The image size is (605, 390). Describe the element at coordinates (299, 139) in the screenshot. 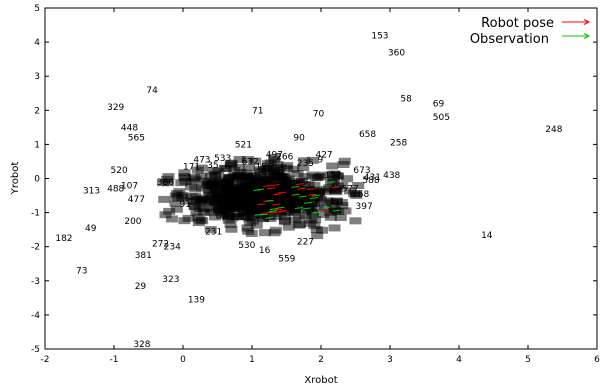

I see `pose-label: 90` at that location.